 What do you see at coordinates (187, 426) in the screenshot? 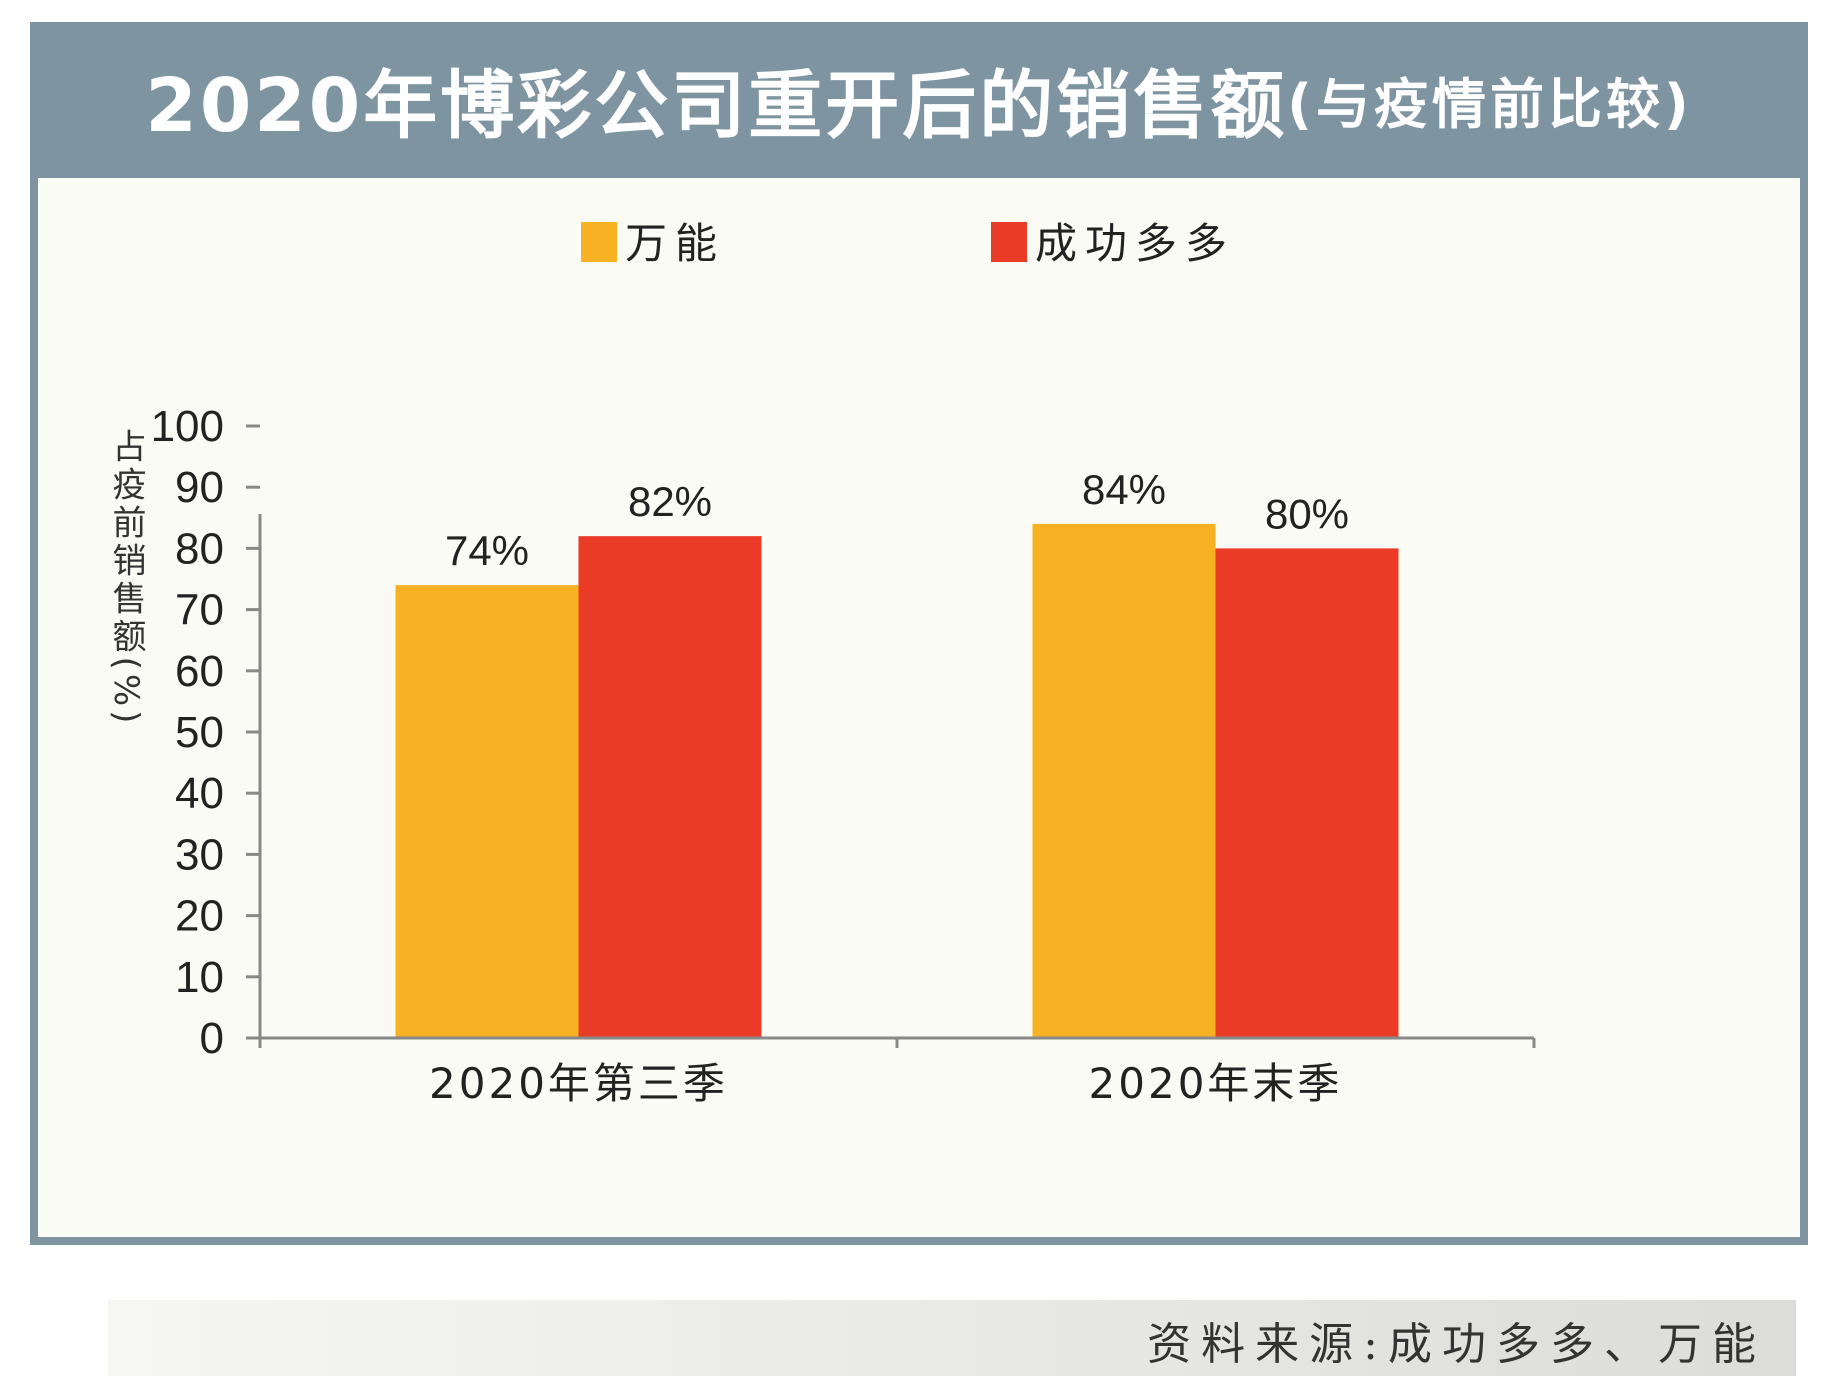
I see `y-tick-label: 100` at bounding box center [187, 426].